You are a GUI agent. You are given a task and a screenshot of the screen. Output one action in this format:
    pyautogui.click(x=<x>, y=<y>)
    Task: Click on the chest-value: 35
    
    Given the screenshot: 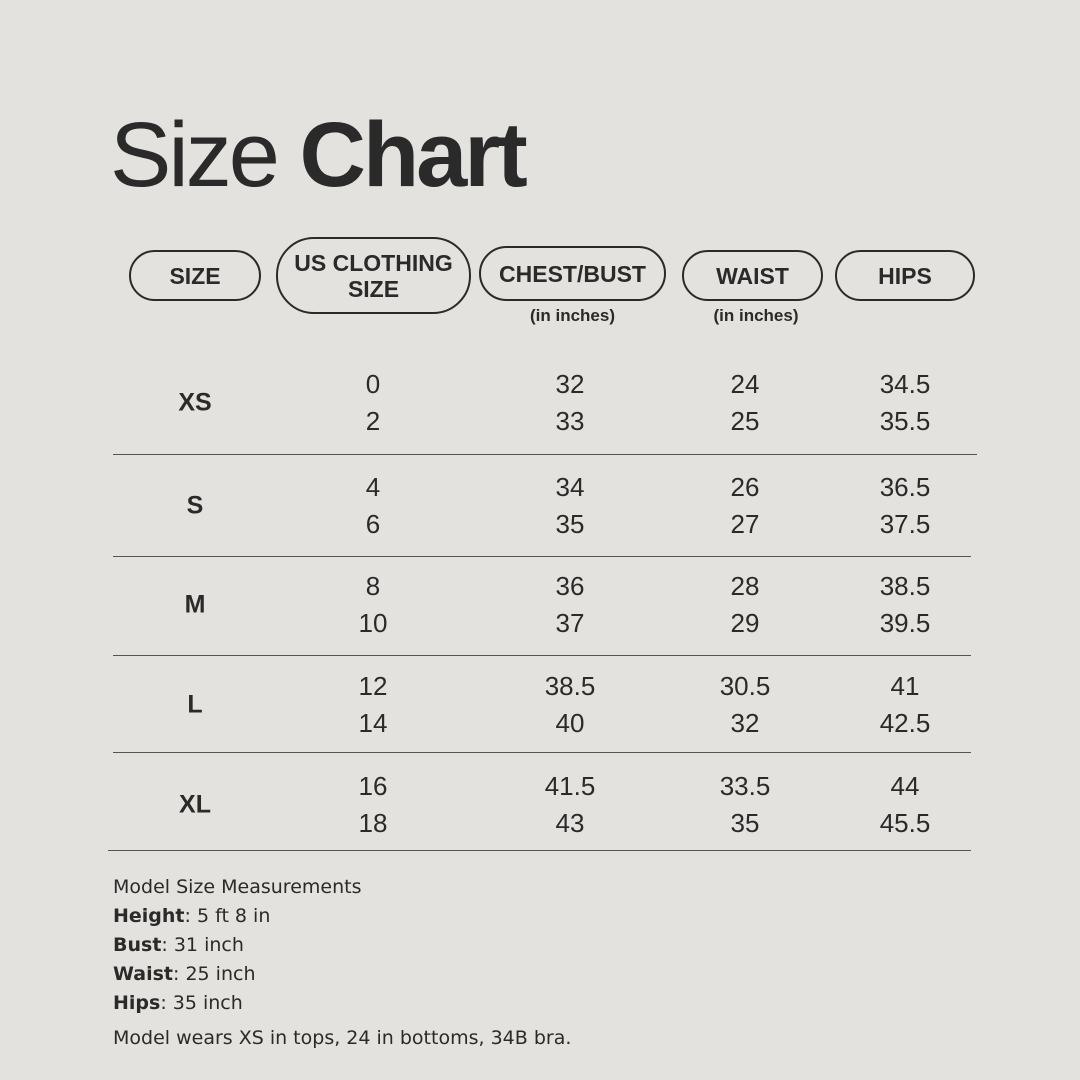 What is the action you would take?
    pyautogui.click(x=570, y=524)
    